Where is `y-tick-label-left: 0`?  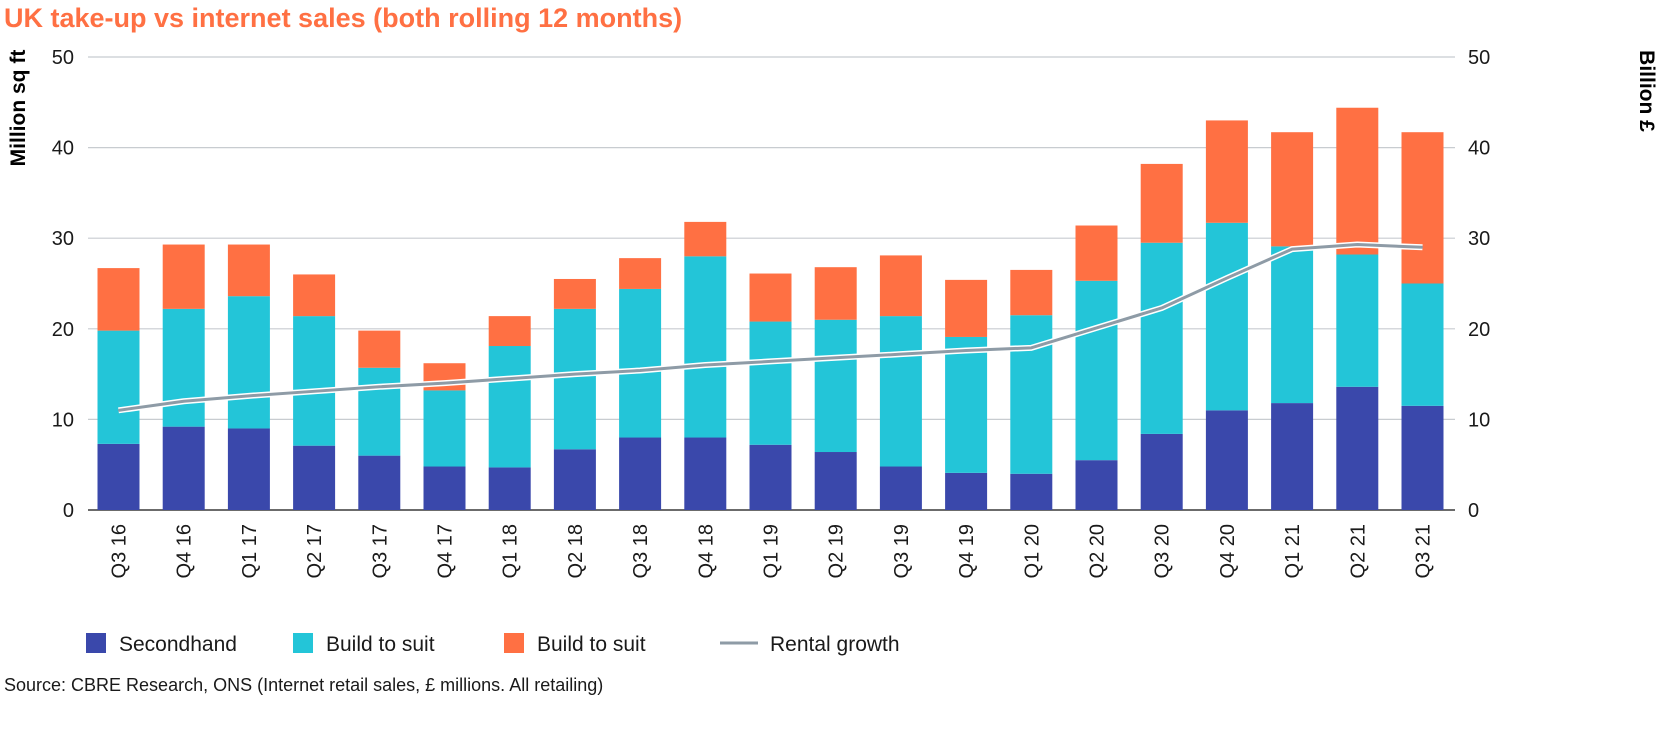
y-tick-label-left: 0 is located at coordinates (68, 511).